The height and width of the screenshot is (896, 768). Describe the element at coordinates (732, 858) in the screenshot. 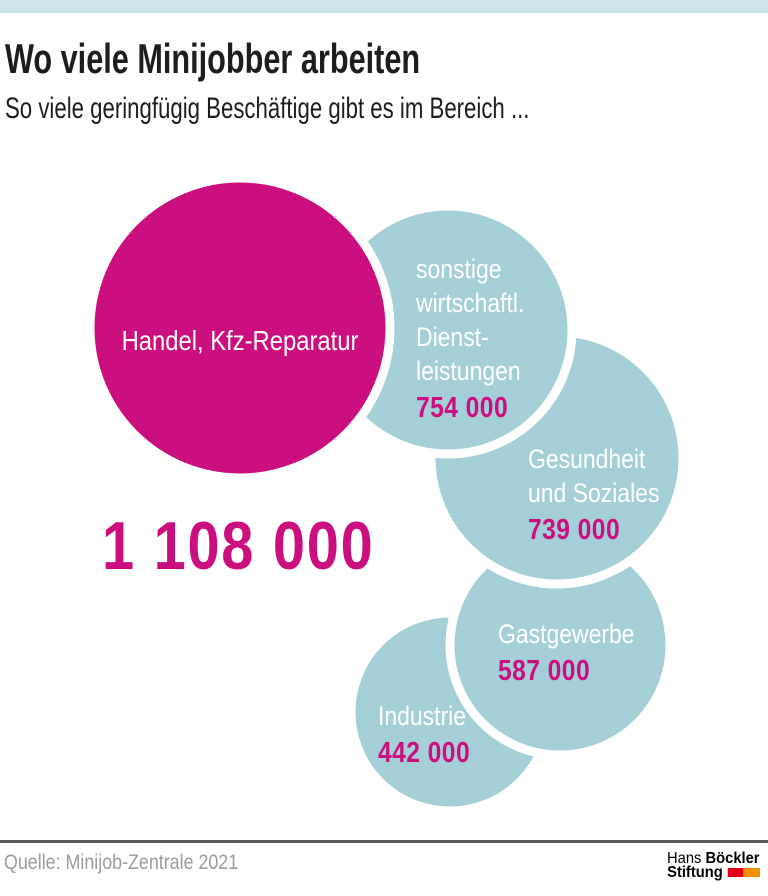

I see `logo-last-name: Böckler` at that location.